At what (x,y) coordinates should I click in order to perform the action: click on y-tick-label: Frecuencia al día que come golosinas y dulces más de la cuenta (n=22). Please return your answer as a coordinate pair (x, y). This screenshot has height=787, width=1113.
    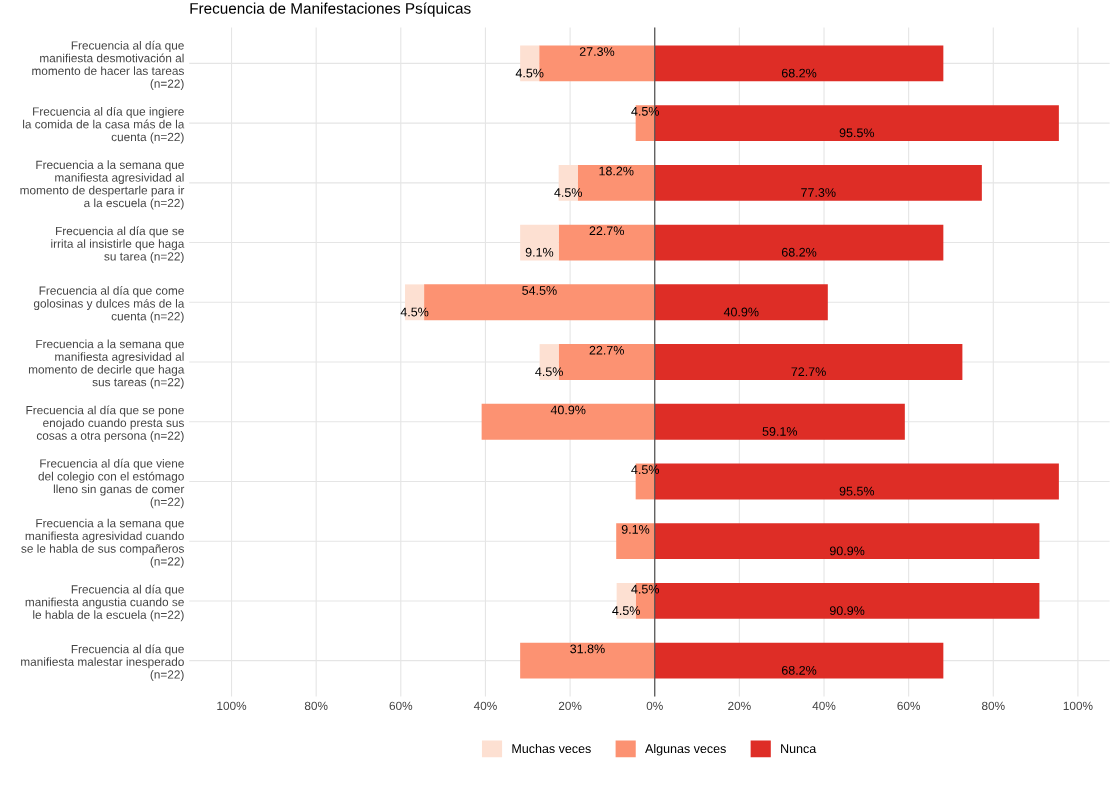
    Looking at the image, I should click on (109, 304).